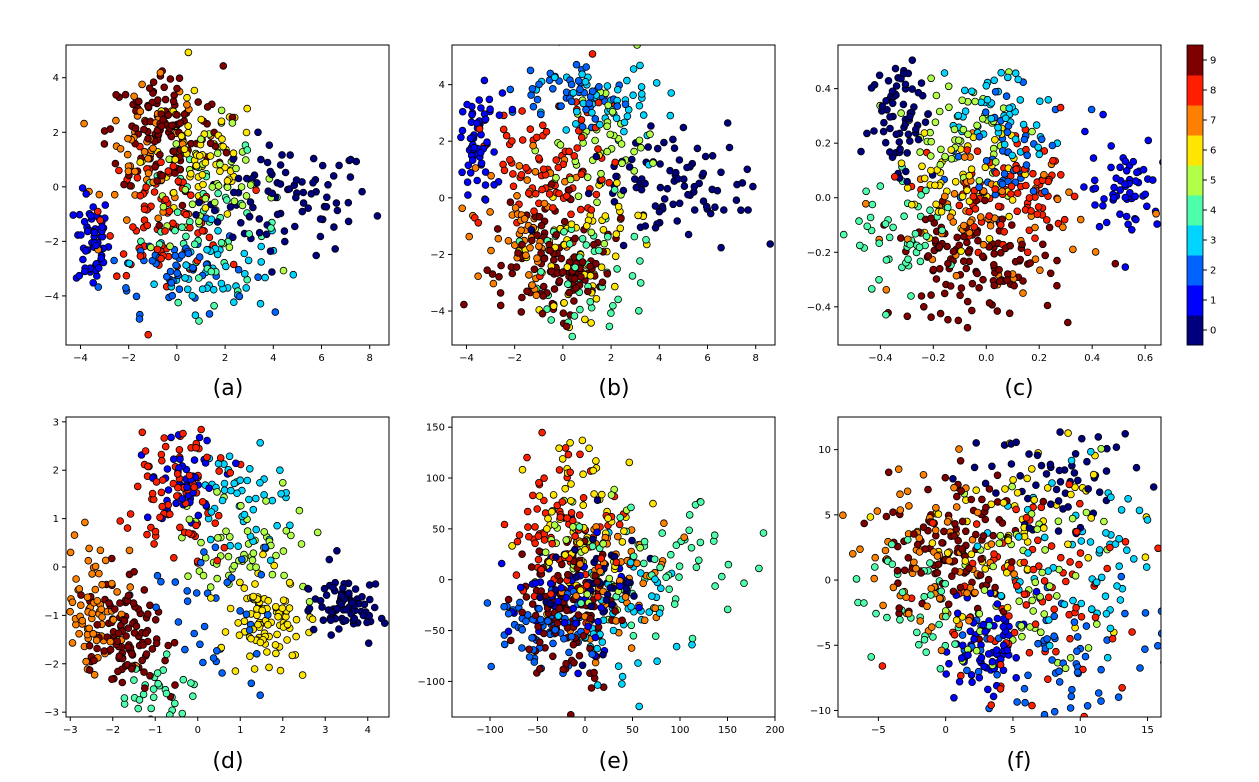  Describe the element at coordinates (70, 730) in the screenshot. I see `x-tick-label: −3` at that location.